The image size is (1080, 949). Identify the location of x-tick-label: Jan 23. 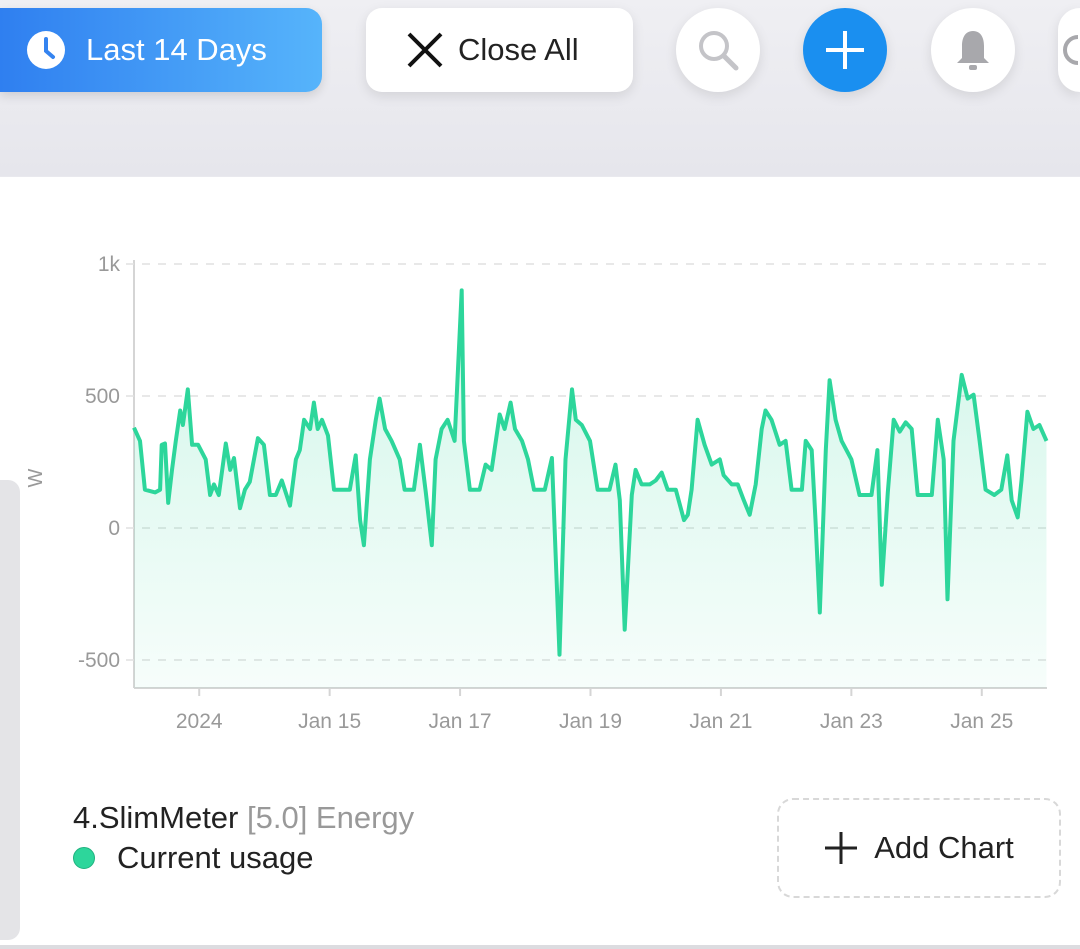
(851, 721).